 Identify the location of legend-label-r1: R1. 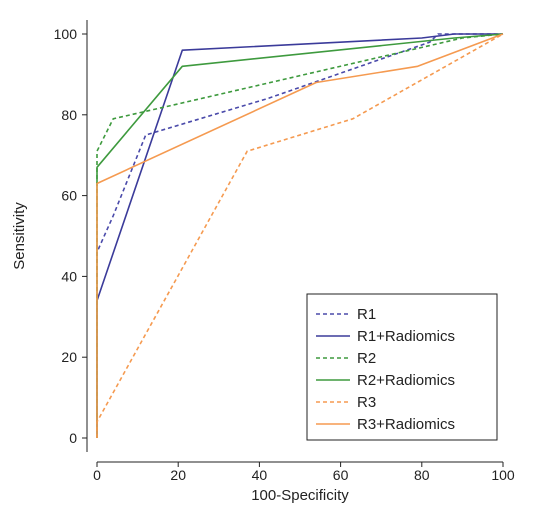
(366, 314).